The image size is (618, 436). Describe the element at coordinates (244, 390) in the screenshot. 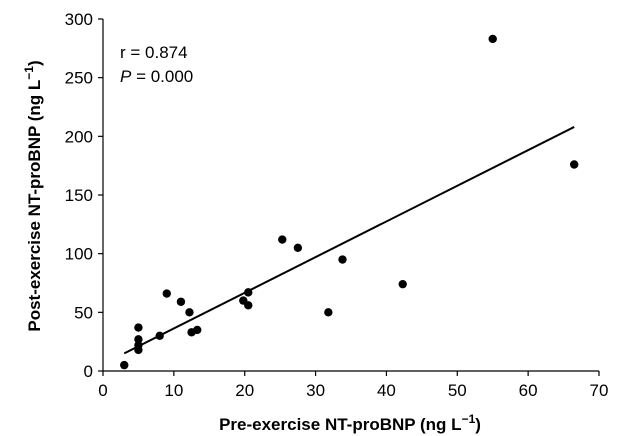

I see `x-tick-label: 20` at that location.